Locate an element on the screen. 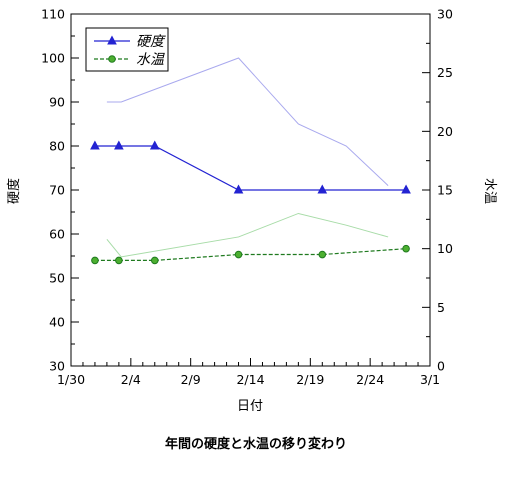 This screenshot has height=477, width=512. left-tick-label: 110 is located at coordinates (53, 14).